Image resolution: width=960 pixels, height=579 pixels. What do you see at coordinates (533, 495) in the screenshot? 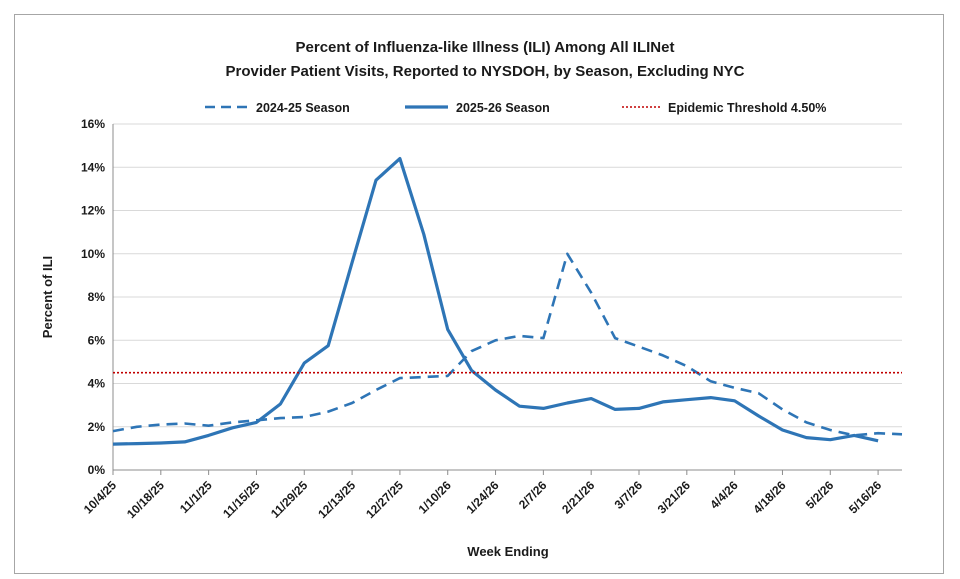
I see `x-tick-label: 2/7/26` at bounding box center [533, 495].